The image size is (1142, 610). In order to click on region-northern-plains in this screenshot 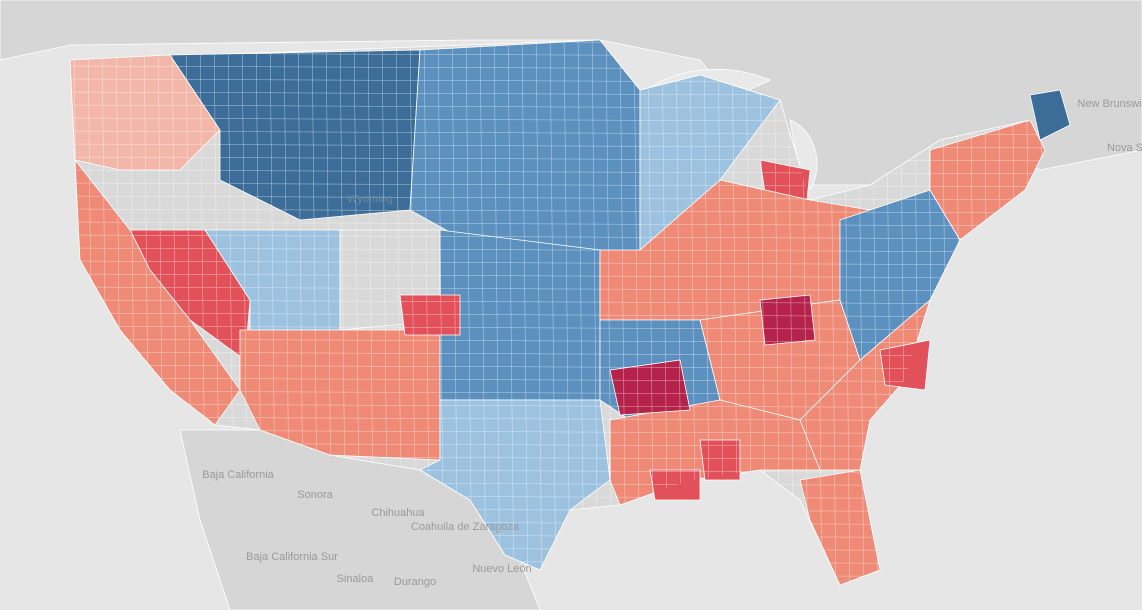, I will do `click(525, 150)`.